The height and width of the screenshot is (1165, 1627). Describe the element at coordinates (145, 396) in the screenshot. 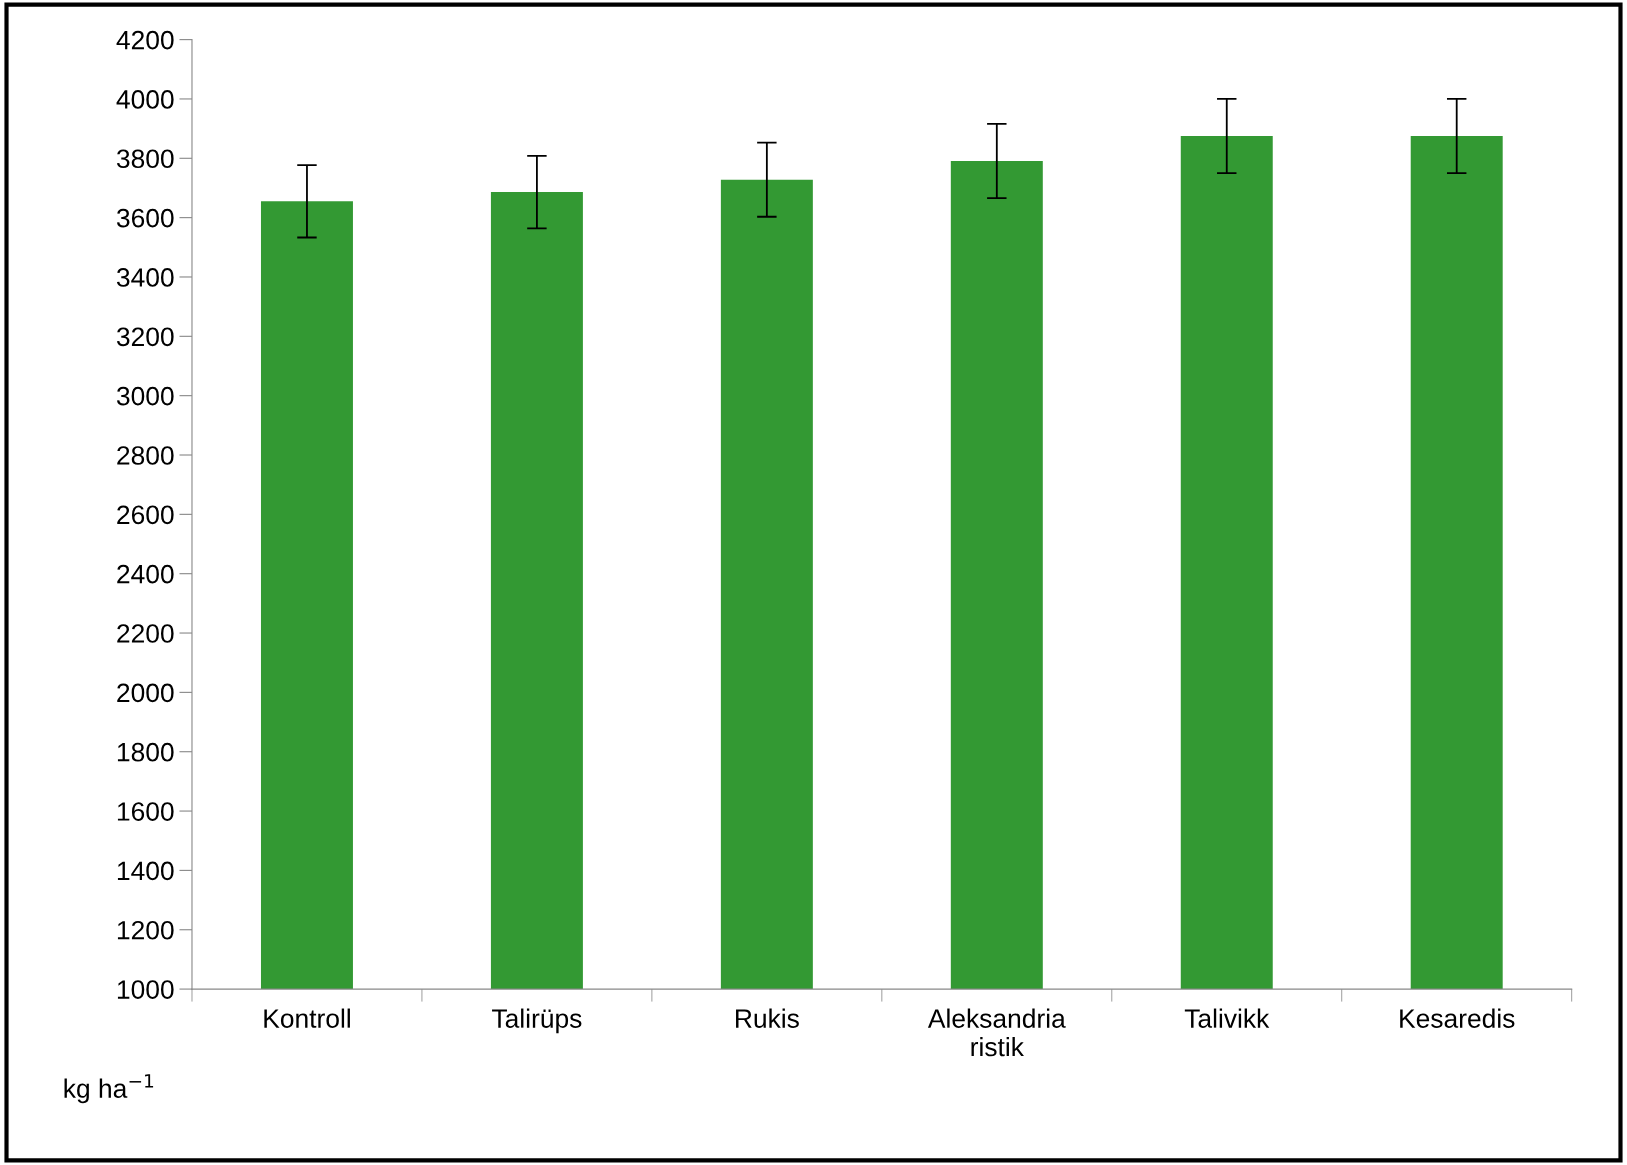

I see `y-tick-label: 3000` at that location.